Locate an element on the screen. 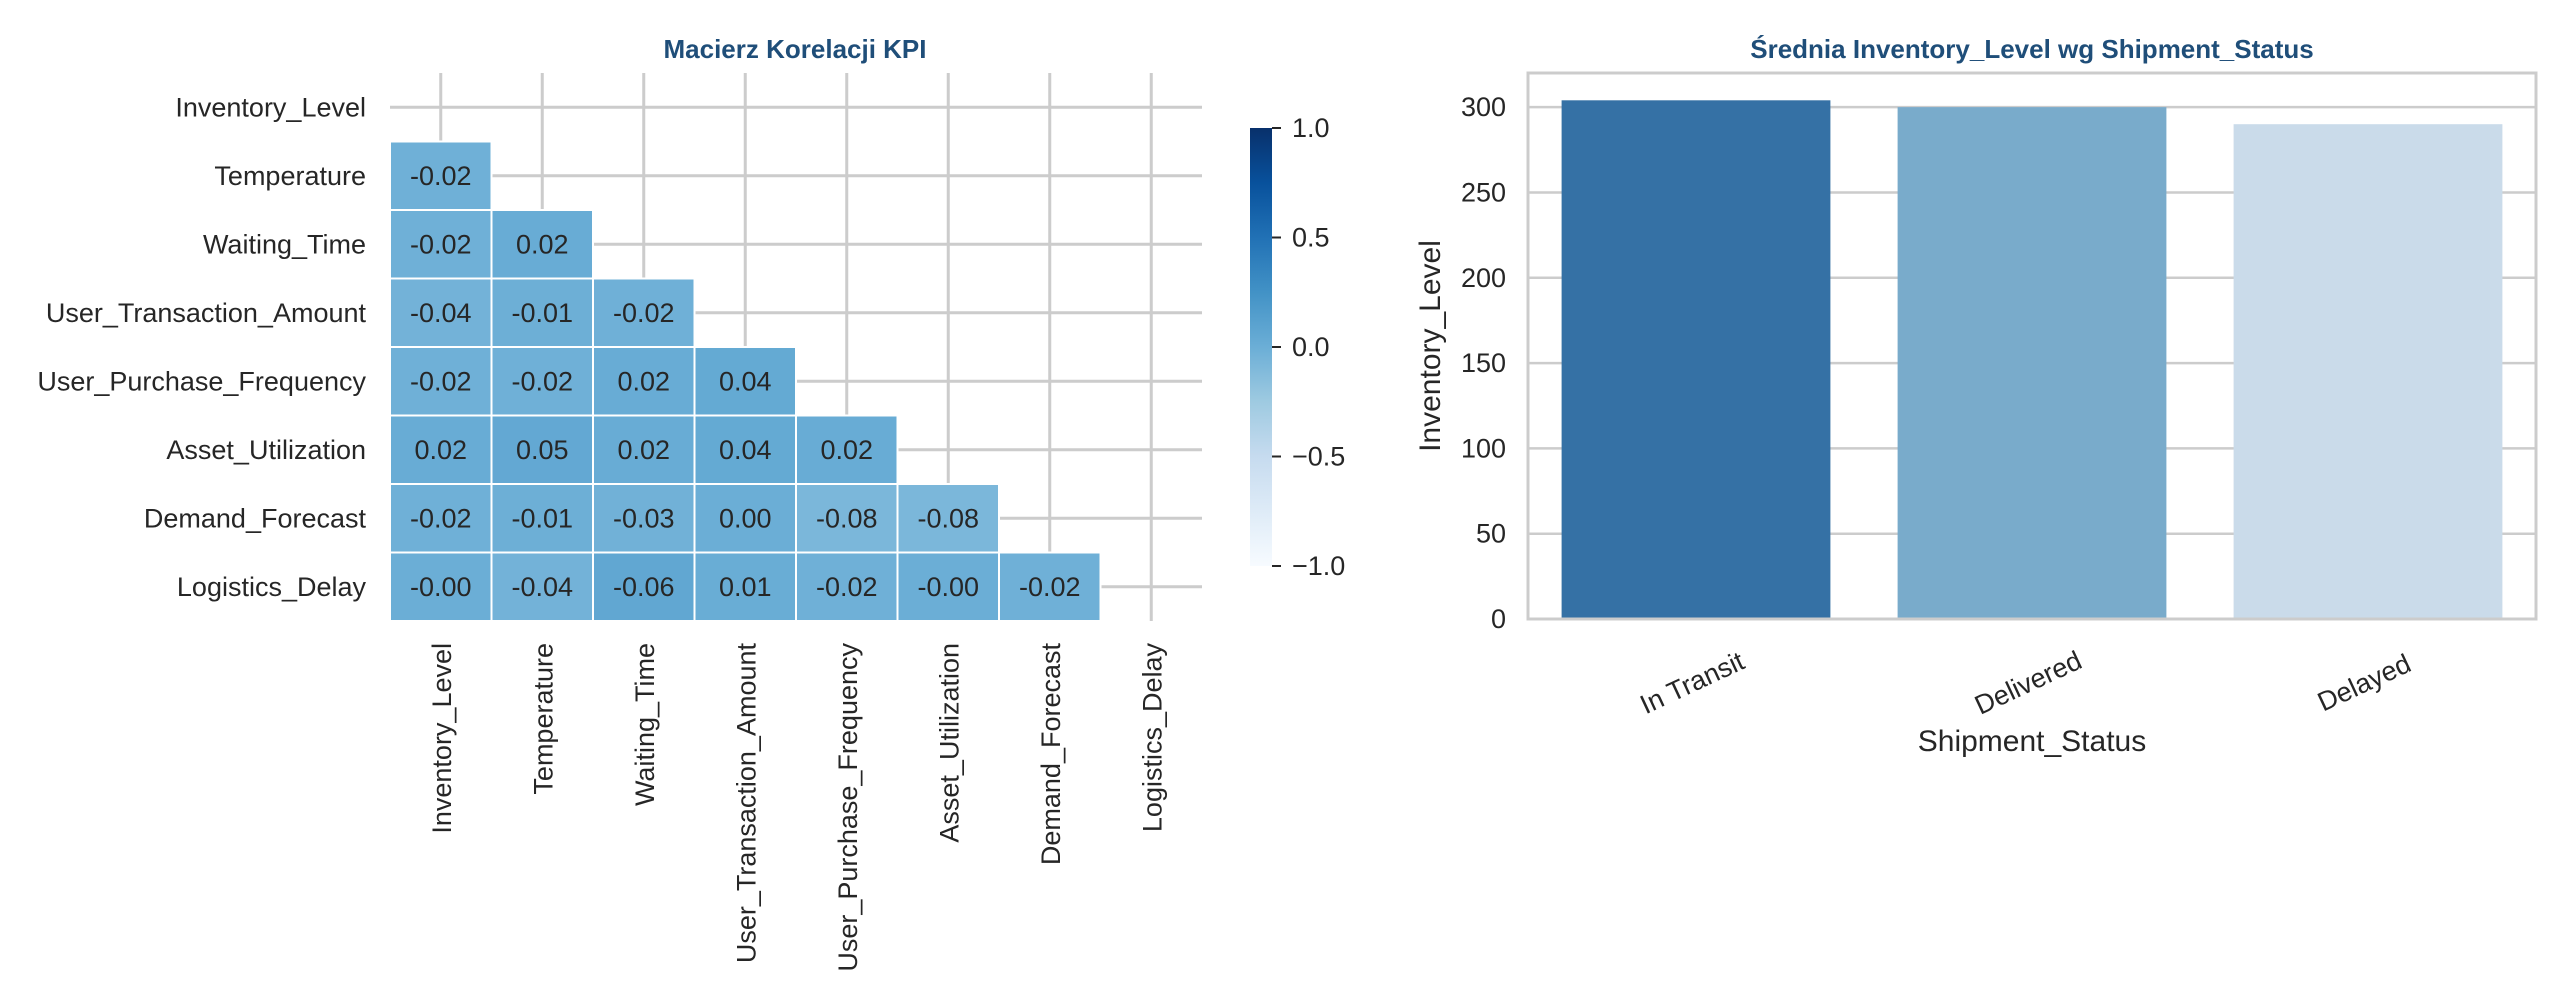  heatmap-title: Macierz Korelacji KPI is located at coordinates (795, 49).